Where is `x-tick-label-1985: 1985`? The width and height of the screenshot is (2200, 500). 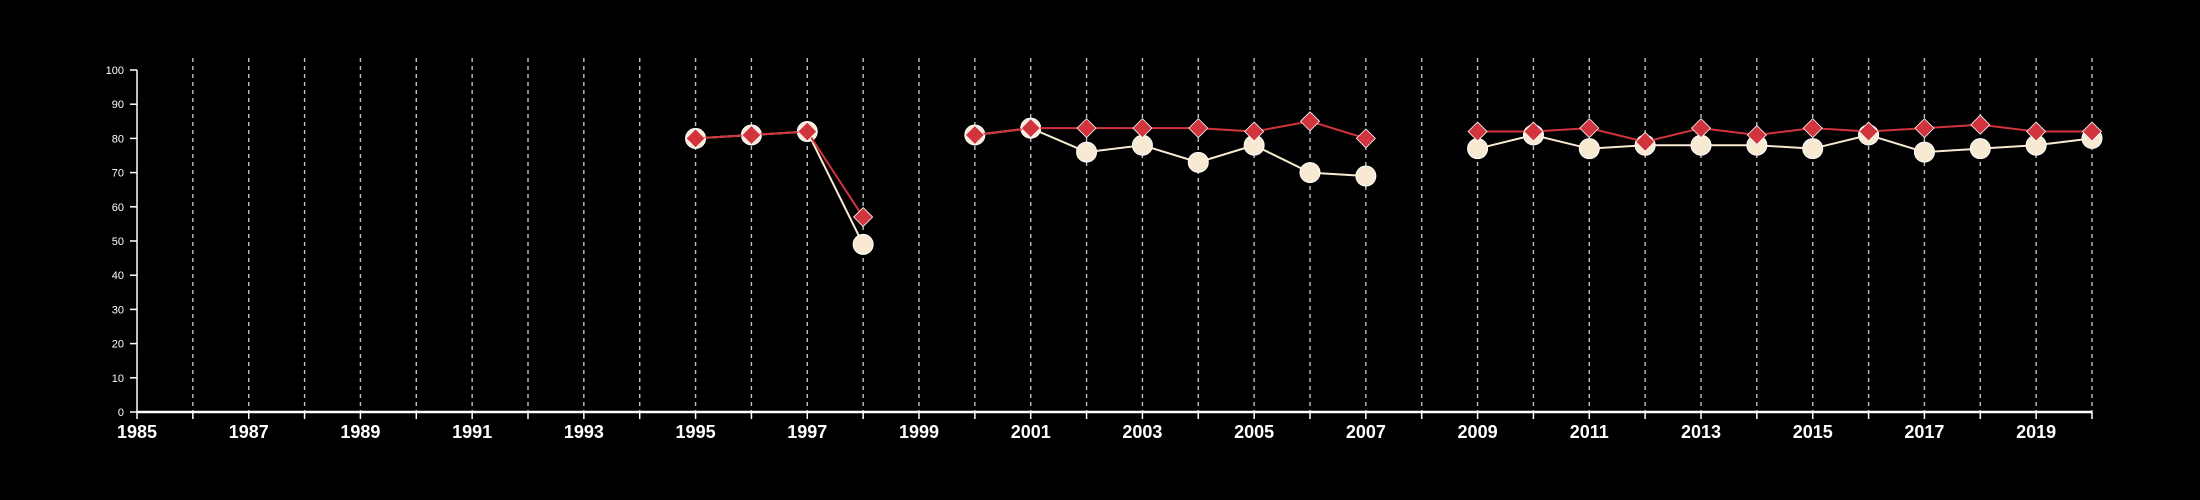
x-tick-label-1985: 1985 is located at coordinates (137, 432).